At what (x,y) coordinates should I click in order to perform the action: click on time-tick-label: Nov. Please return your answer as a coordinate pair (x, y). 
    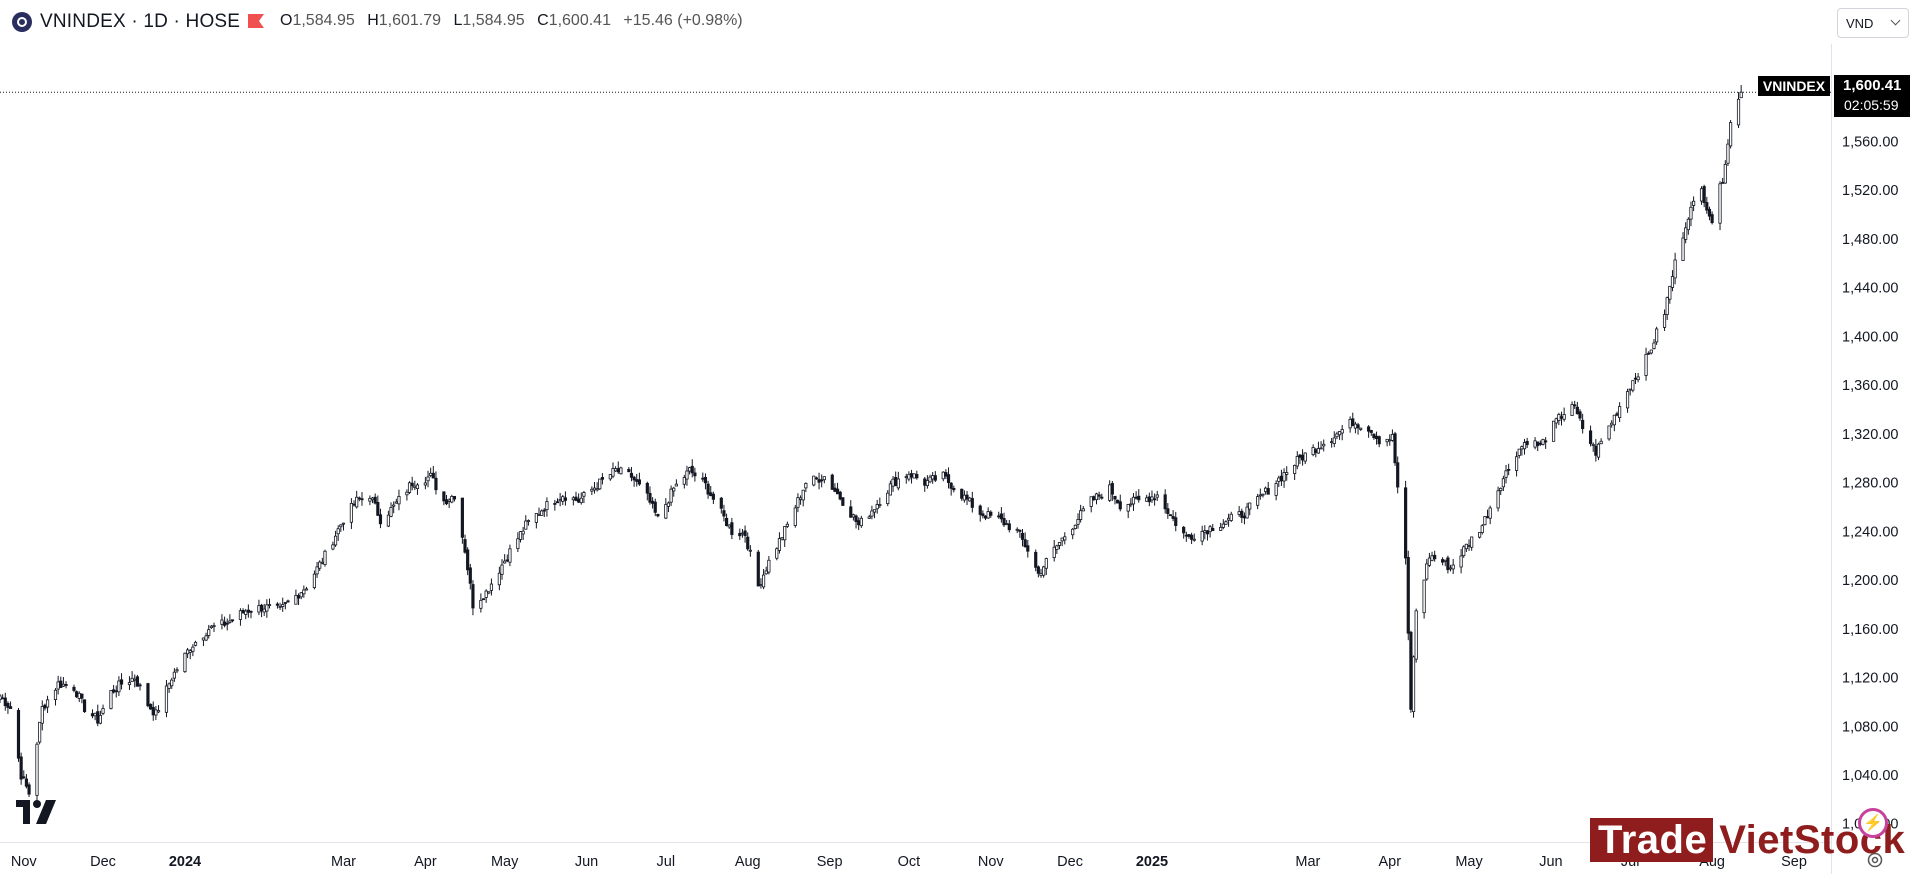
    Looking at the image, I should click on (991, 862).